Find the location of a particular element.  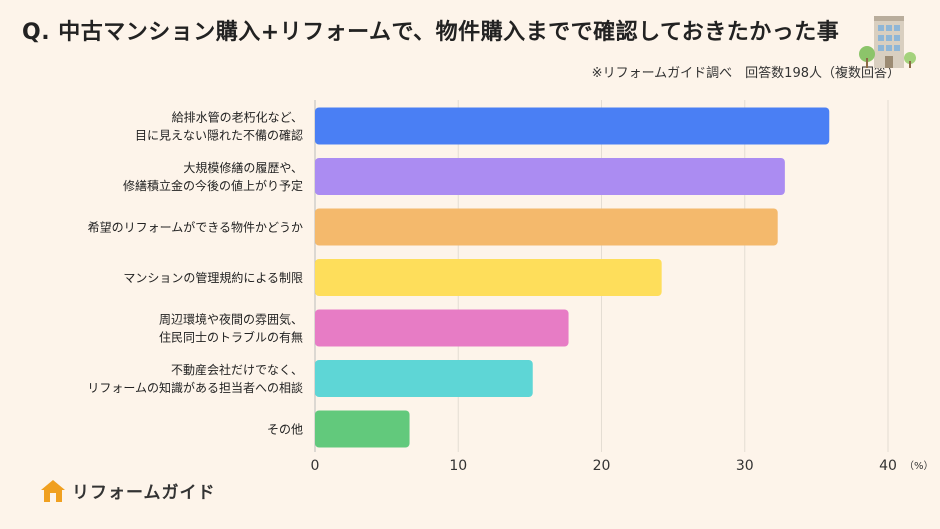

building-illustration-icon is located at coordinates (887, 42).